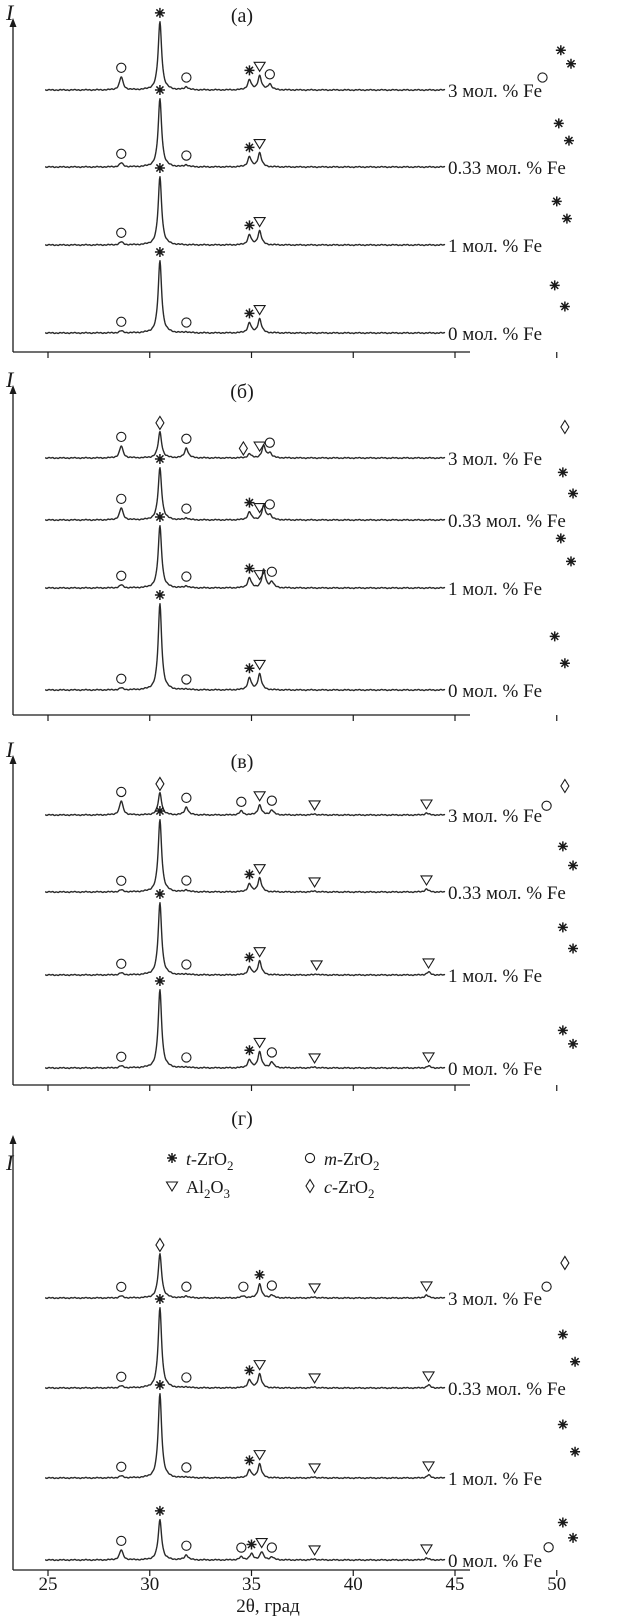 The image size is (633, 1620). What do you see at coordinates (149, 1584) in the screenshot?
I see `x-tick-label: 30` at bounding box center [149, 1584].